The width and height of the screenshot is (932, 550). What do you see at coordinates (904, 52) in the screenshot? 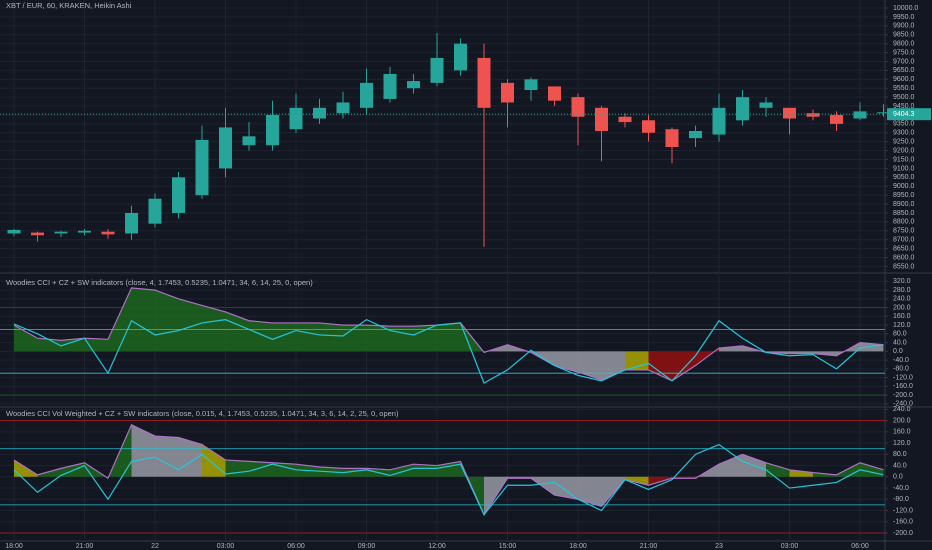
I see `y-tick-label: 9750.0` at bounding box center [904, 52].